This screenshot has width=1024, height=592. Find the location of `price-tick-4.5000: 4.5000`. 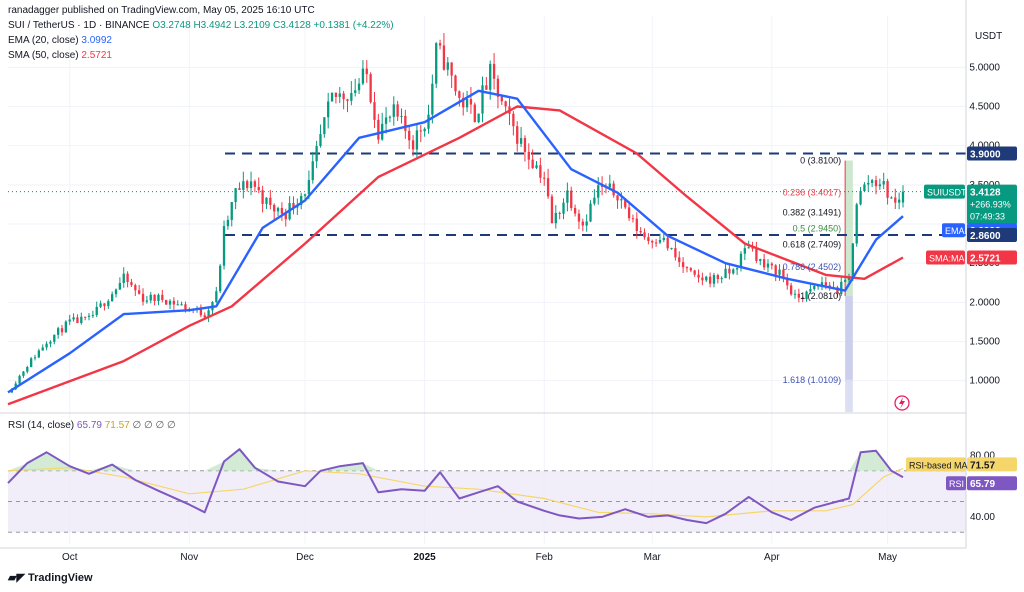

price-tick-4.5000: 4.5000 is located at coordinates (984, 107).